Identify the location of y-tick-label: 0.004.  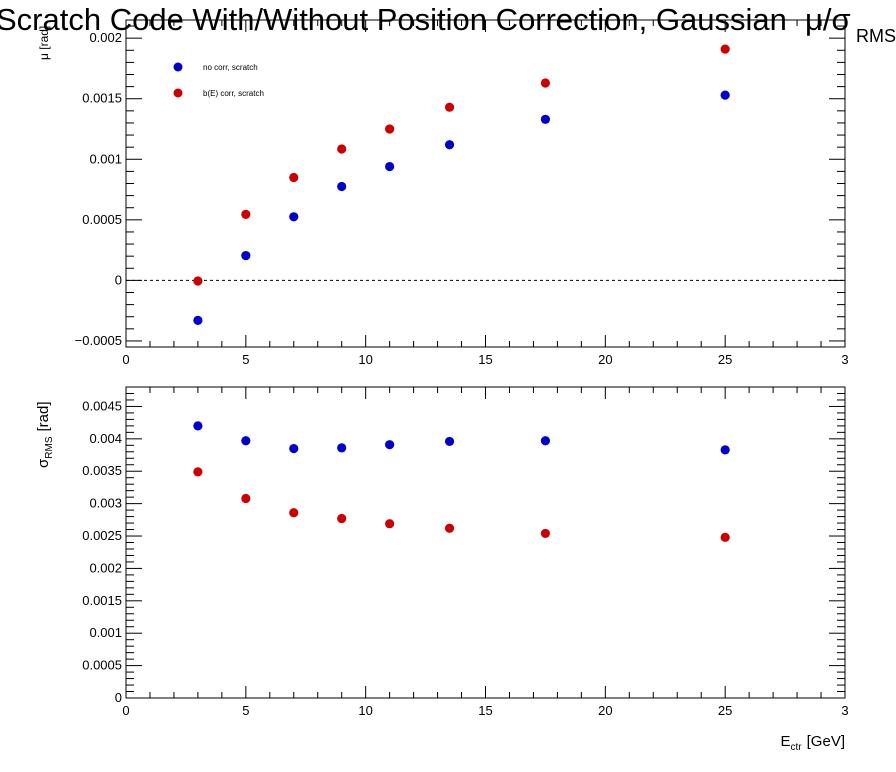
(105, 438).